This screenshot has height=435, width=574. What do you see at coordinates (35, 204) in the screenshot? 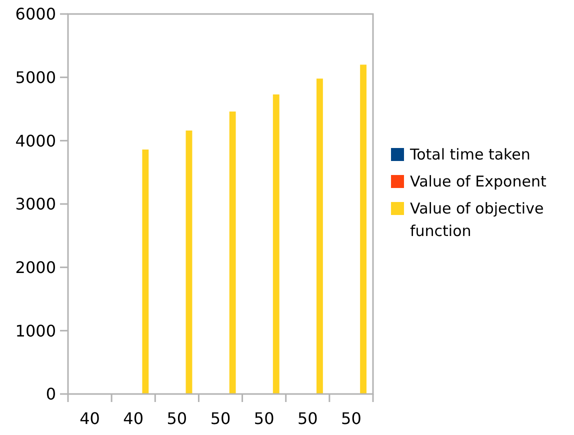
I see `y-tick-label: 3000` at bounding box center [35, 204].